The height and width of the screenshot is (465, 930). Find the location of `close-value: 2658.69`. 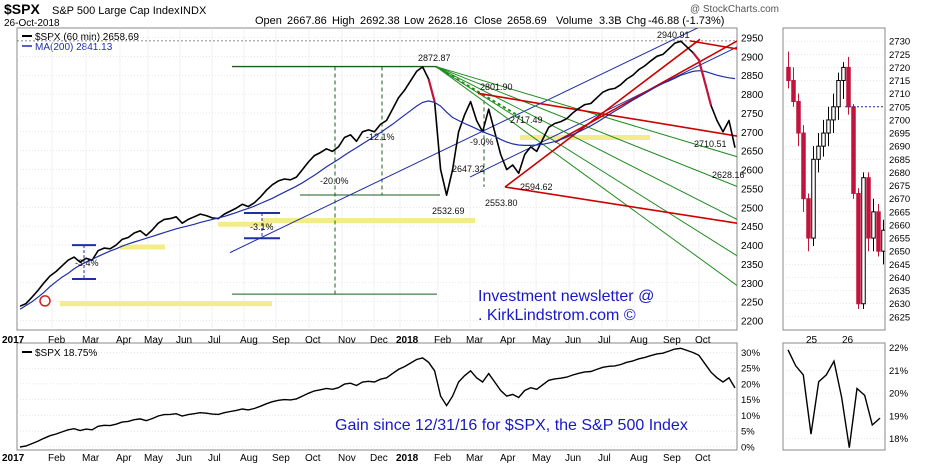

close-value: 2658.69 is located at coordinates (527, 21).